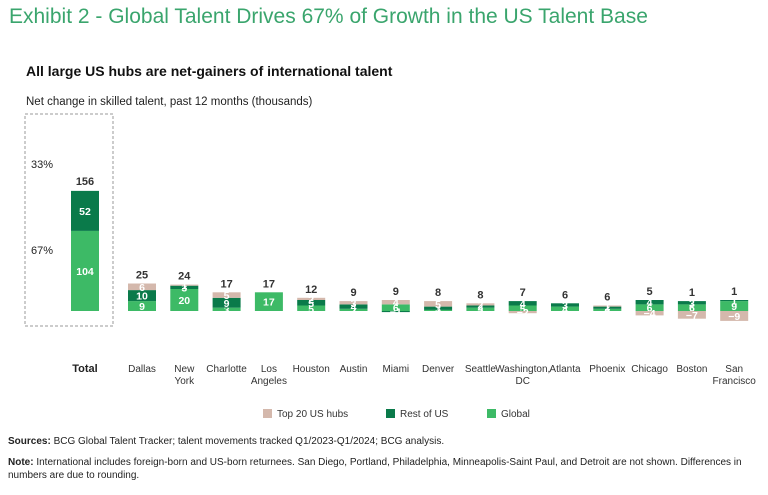 This screenshot has height=495, width=768. Describe the element at coordinates (184, 277) in the screenshot. I see `bar-new-york-total-label: 24` at that location.